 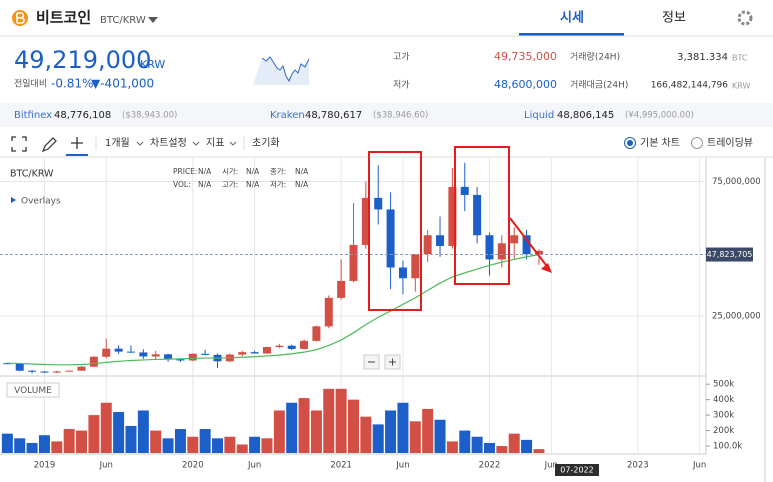 I want to click on x-tick-label: 2022, so click(x=490, y=466).